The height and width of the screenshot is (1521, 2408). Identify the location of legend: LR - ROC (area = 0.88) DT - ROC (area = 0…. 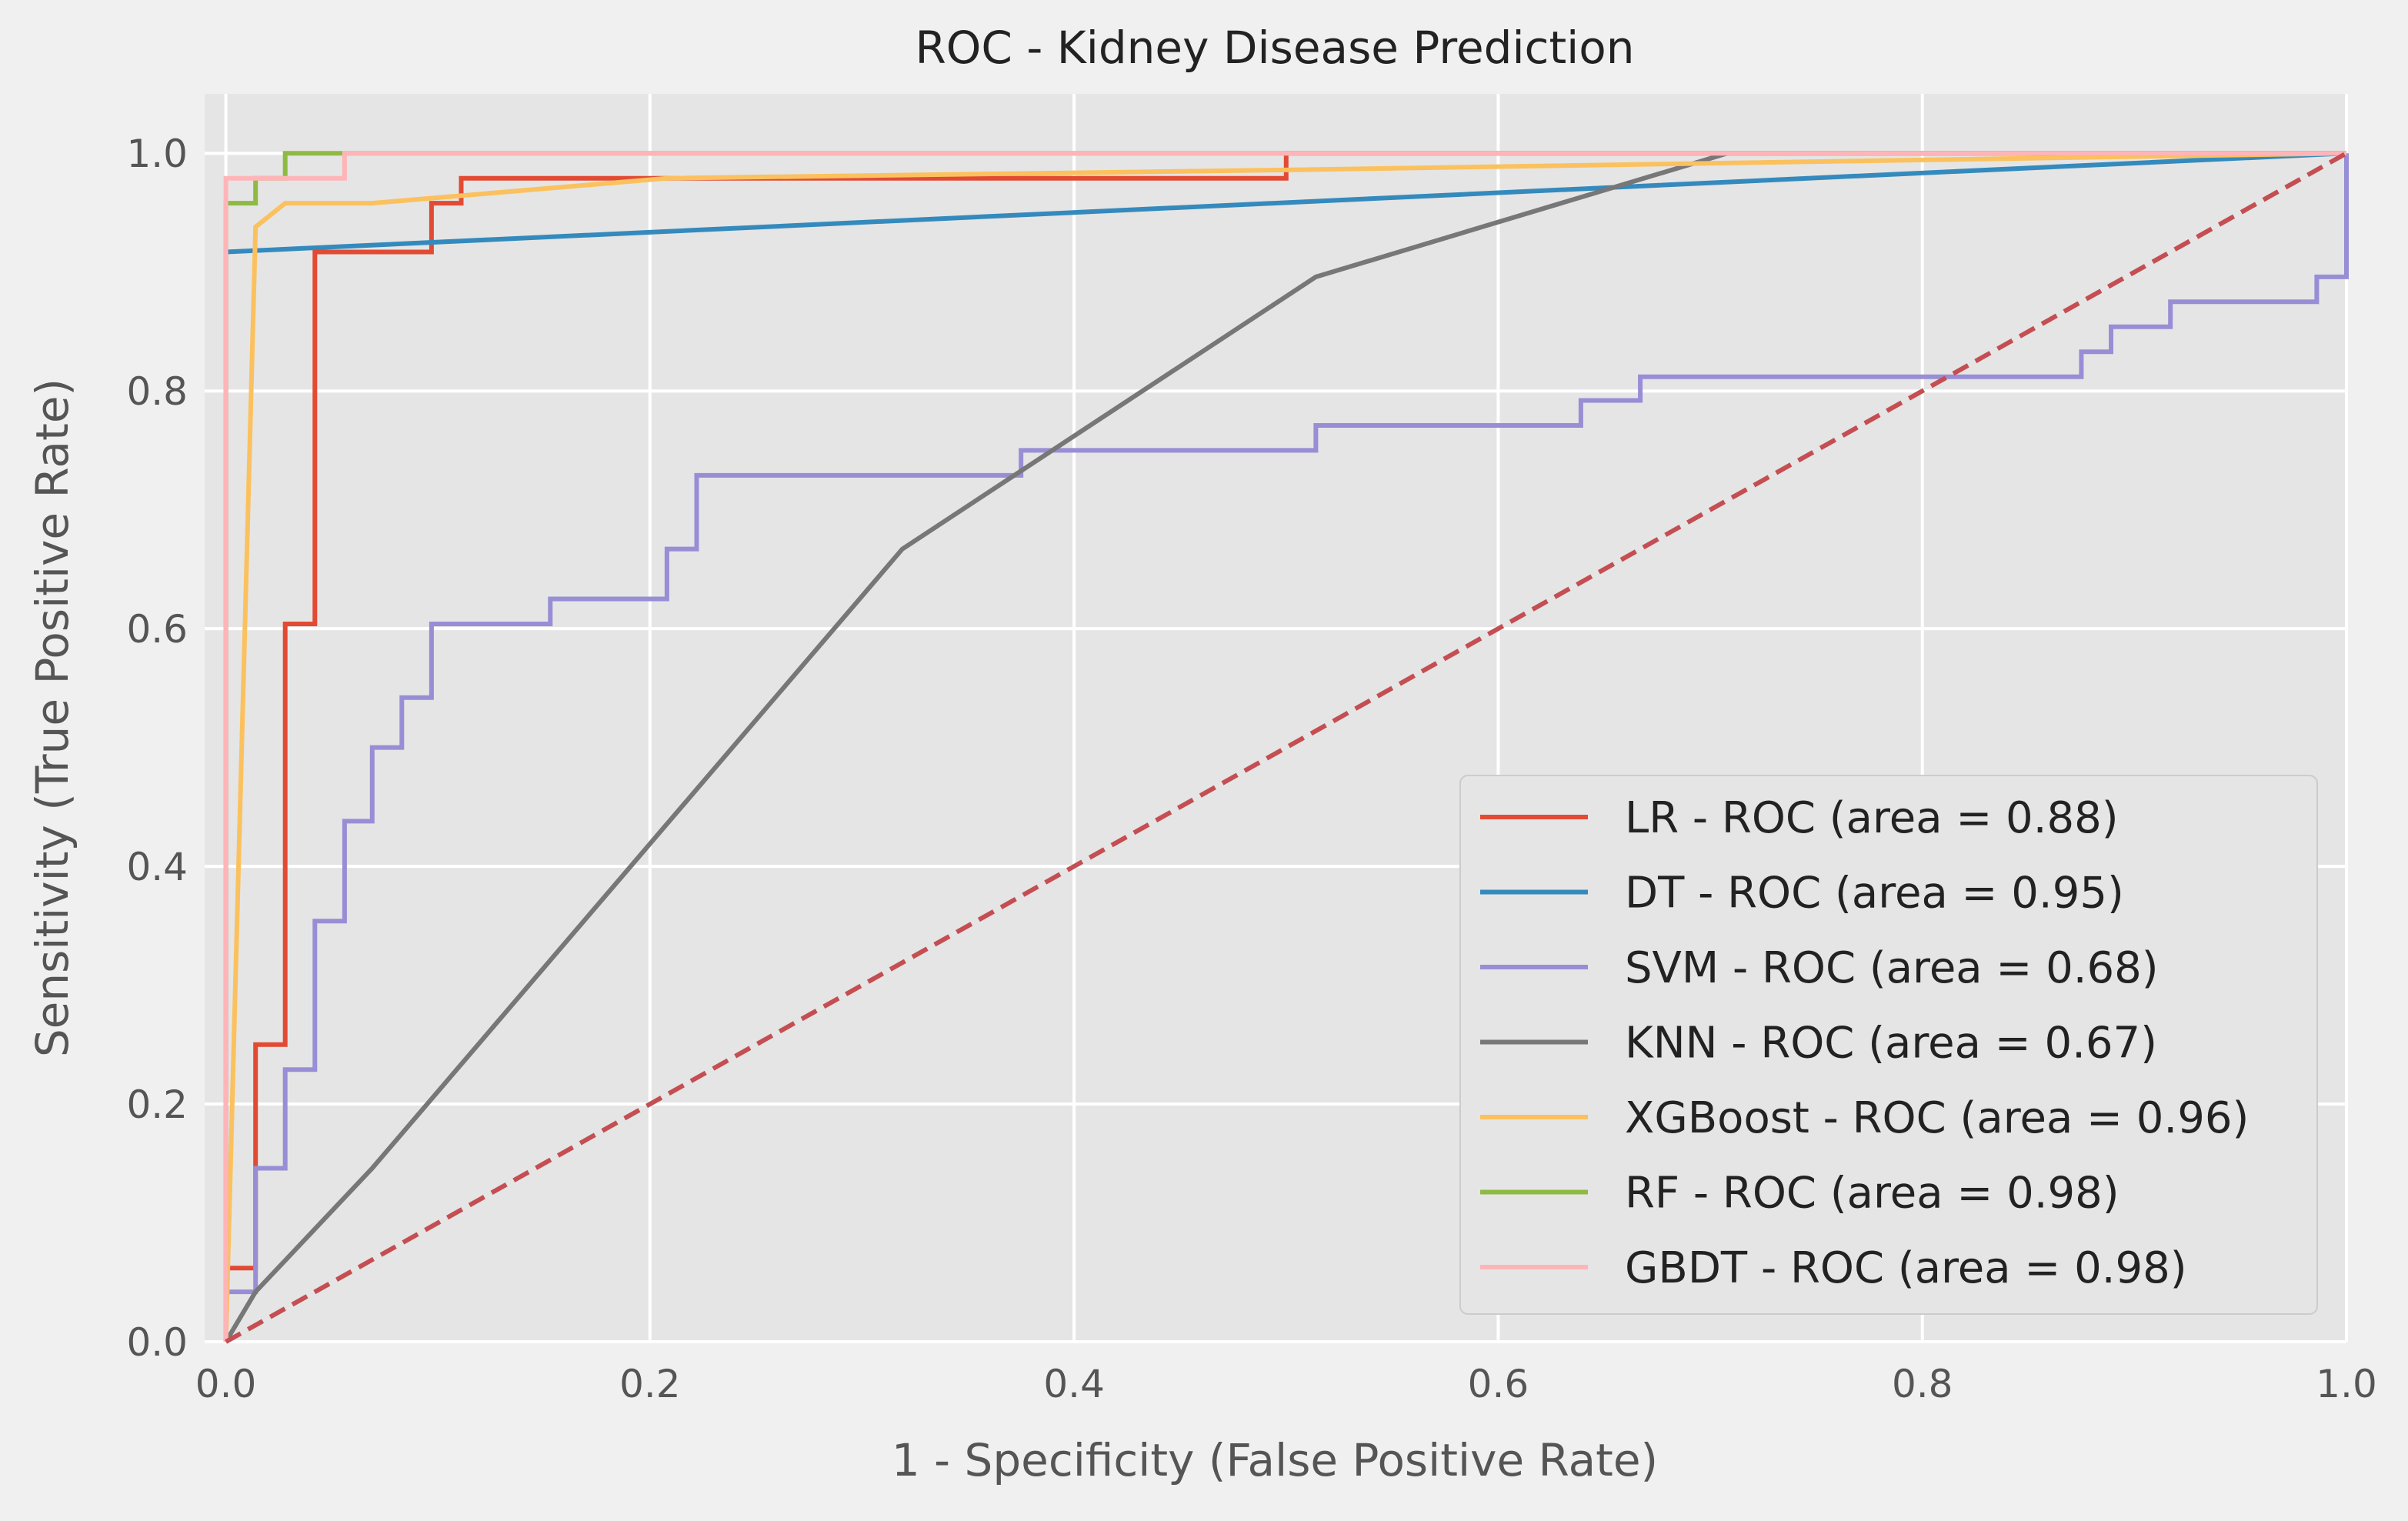
(1888, 1045).